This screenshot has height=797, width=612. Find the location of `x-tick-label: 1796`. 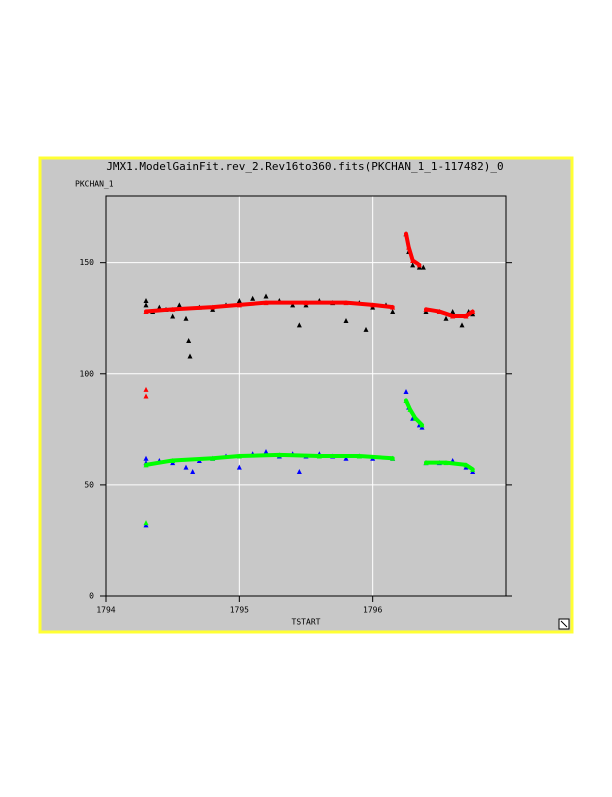

x-tick-label: 1796 is located at coordinates (372, 610).